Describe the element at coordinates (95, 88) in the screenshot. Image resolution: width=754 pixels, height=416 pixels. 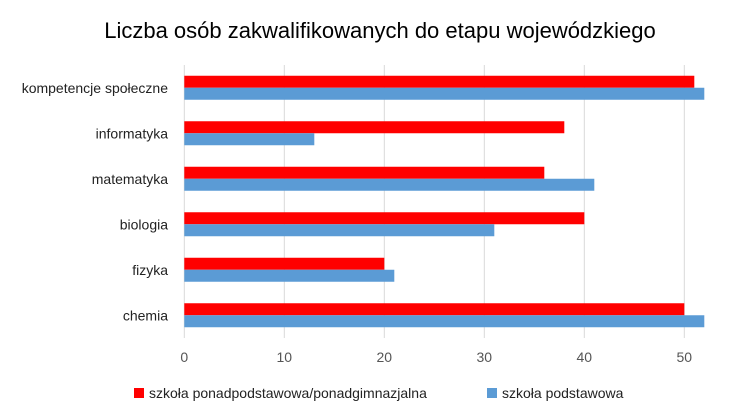
I see `category-label: kompetencje społeczne` at that location.